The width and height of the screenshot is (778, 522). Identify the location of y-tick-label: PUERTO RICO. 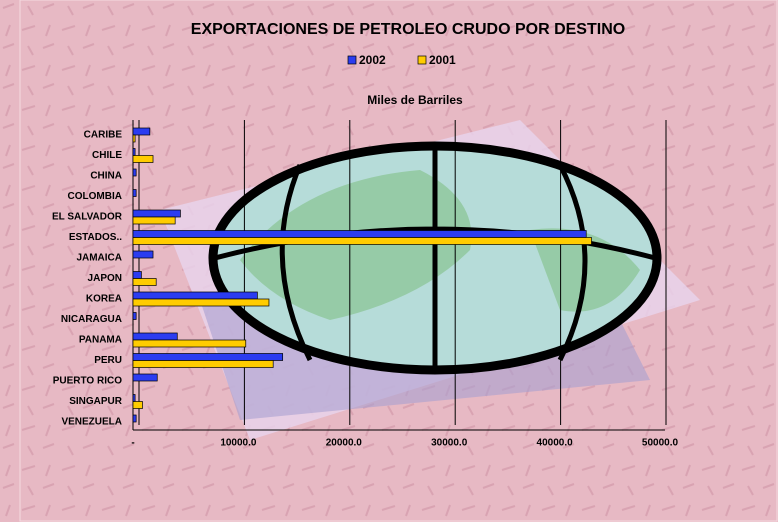
(87, 381).